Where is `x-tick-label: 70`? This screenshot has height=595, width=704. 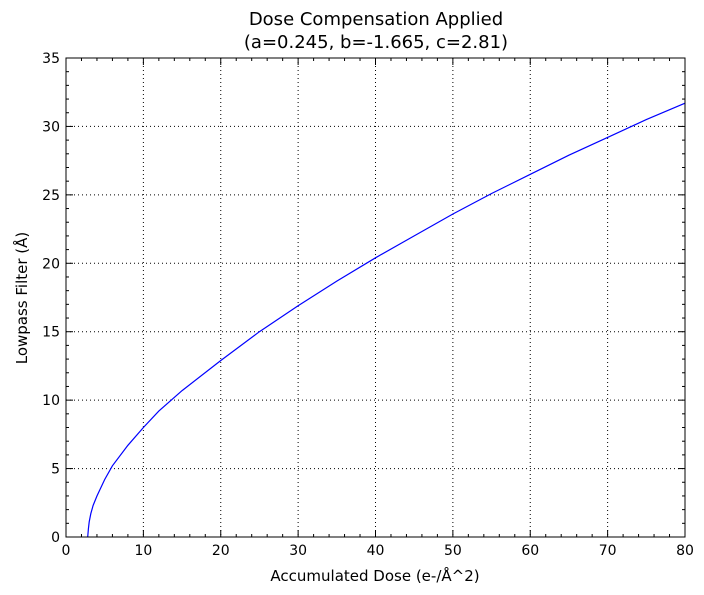 x-tick-label: 70 is located at coordinates (608, 551).